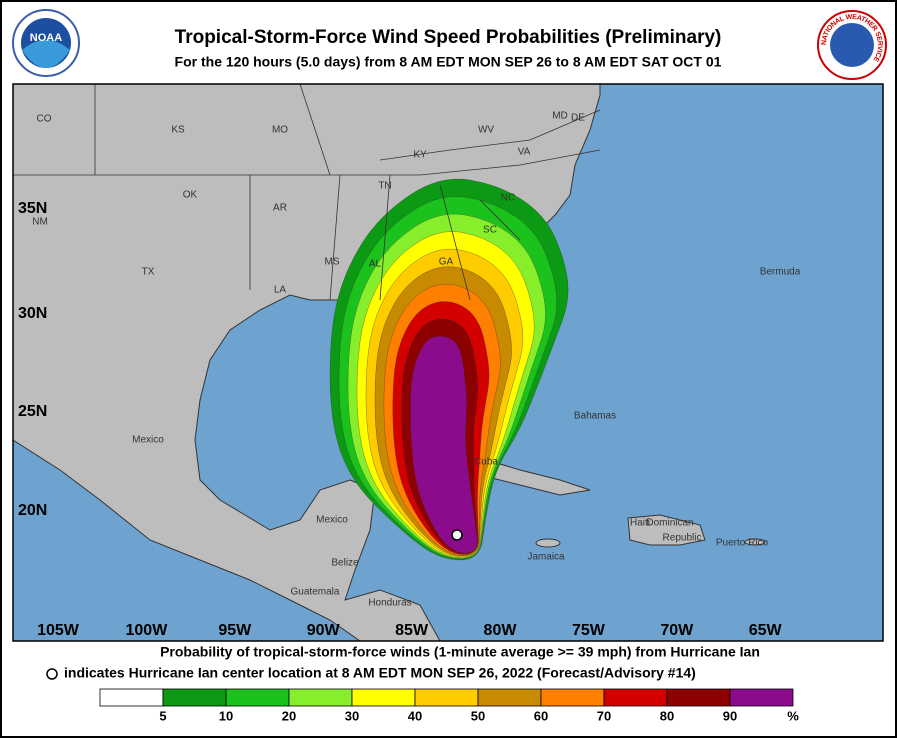 The height and width of the screenshot is (743, 897). I want to click on land-puerto-rico, so click(755, 542).